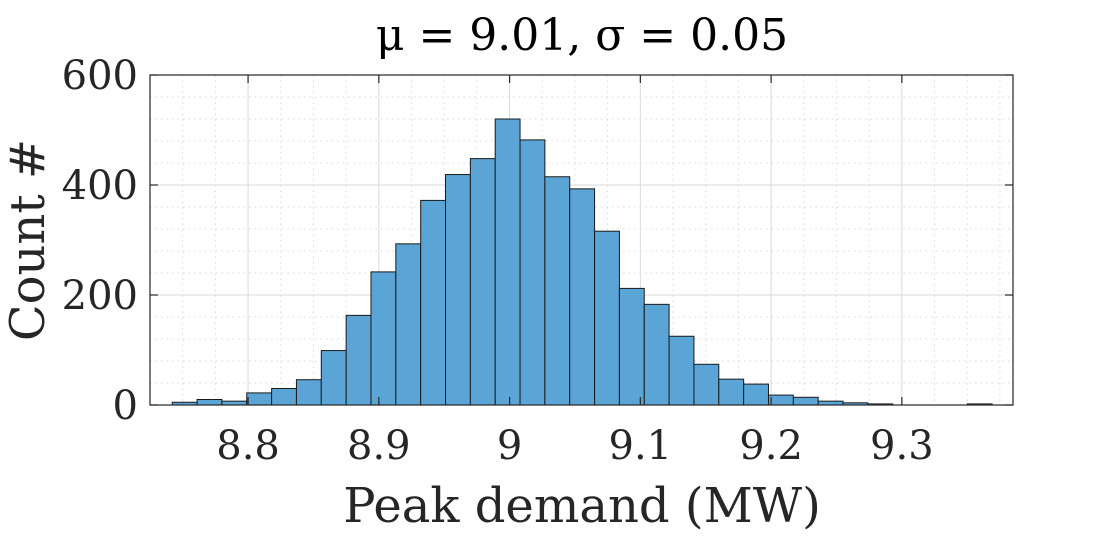 This screenshot has height=538, width=1120. Describe the element at coordinates (902, 446) in the screenshot. I see `x-tick-label: 9.3` at that location.